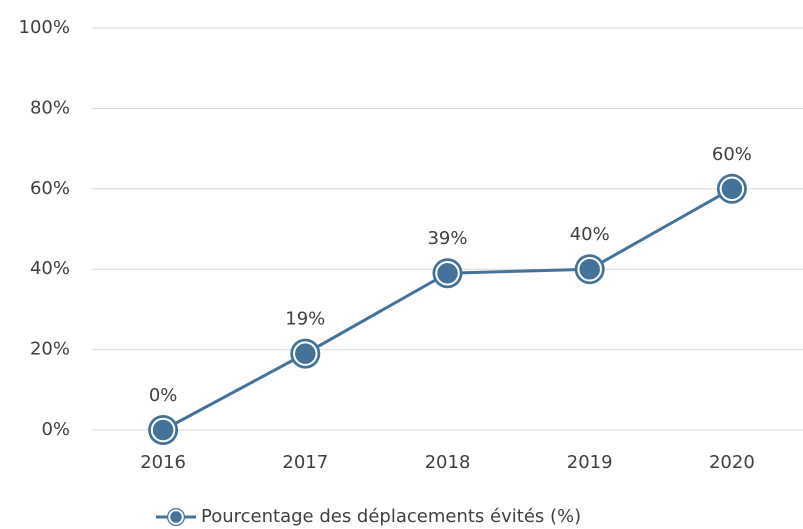  What do you see at coordinates (50, 349) in the screenshot?
I see `y-tick-label: 20%` at bounding box center [50, 349].